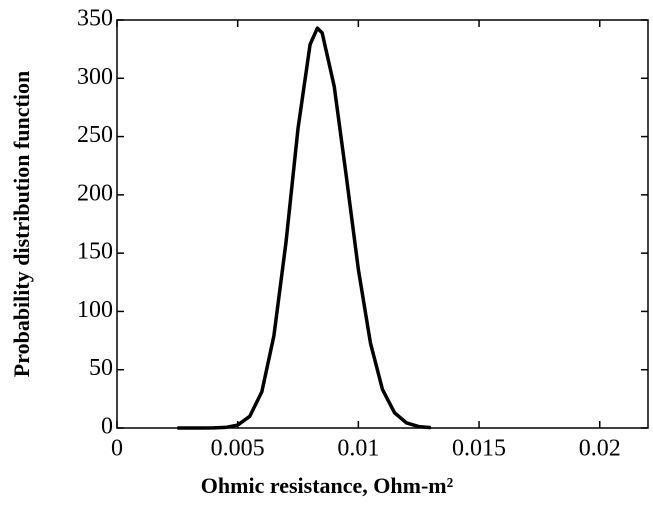  What do you see at coordinates (95, 135) in the screenshot?
I see `y-tick-label: 250` at bounding box center [95, 135].